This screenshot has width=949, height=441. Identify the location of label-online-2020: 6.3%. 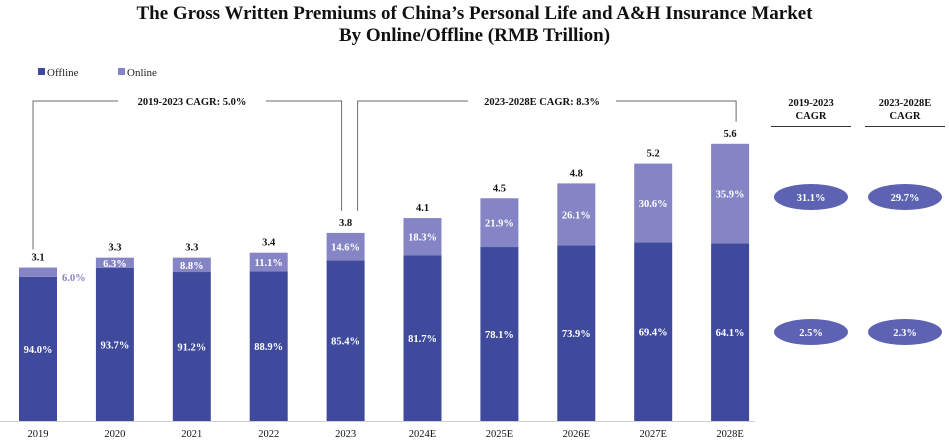
(115, 264).